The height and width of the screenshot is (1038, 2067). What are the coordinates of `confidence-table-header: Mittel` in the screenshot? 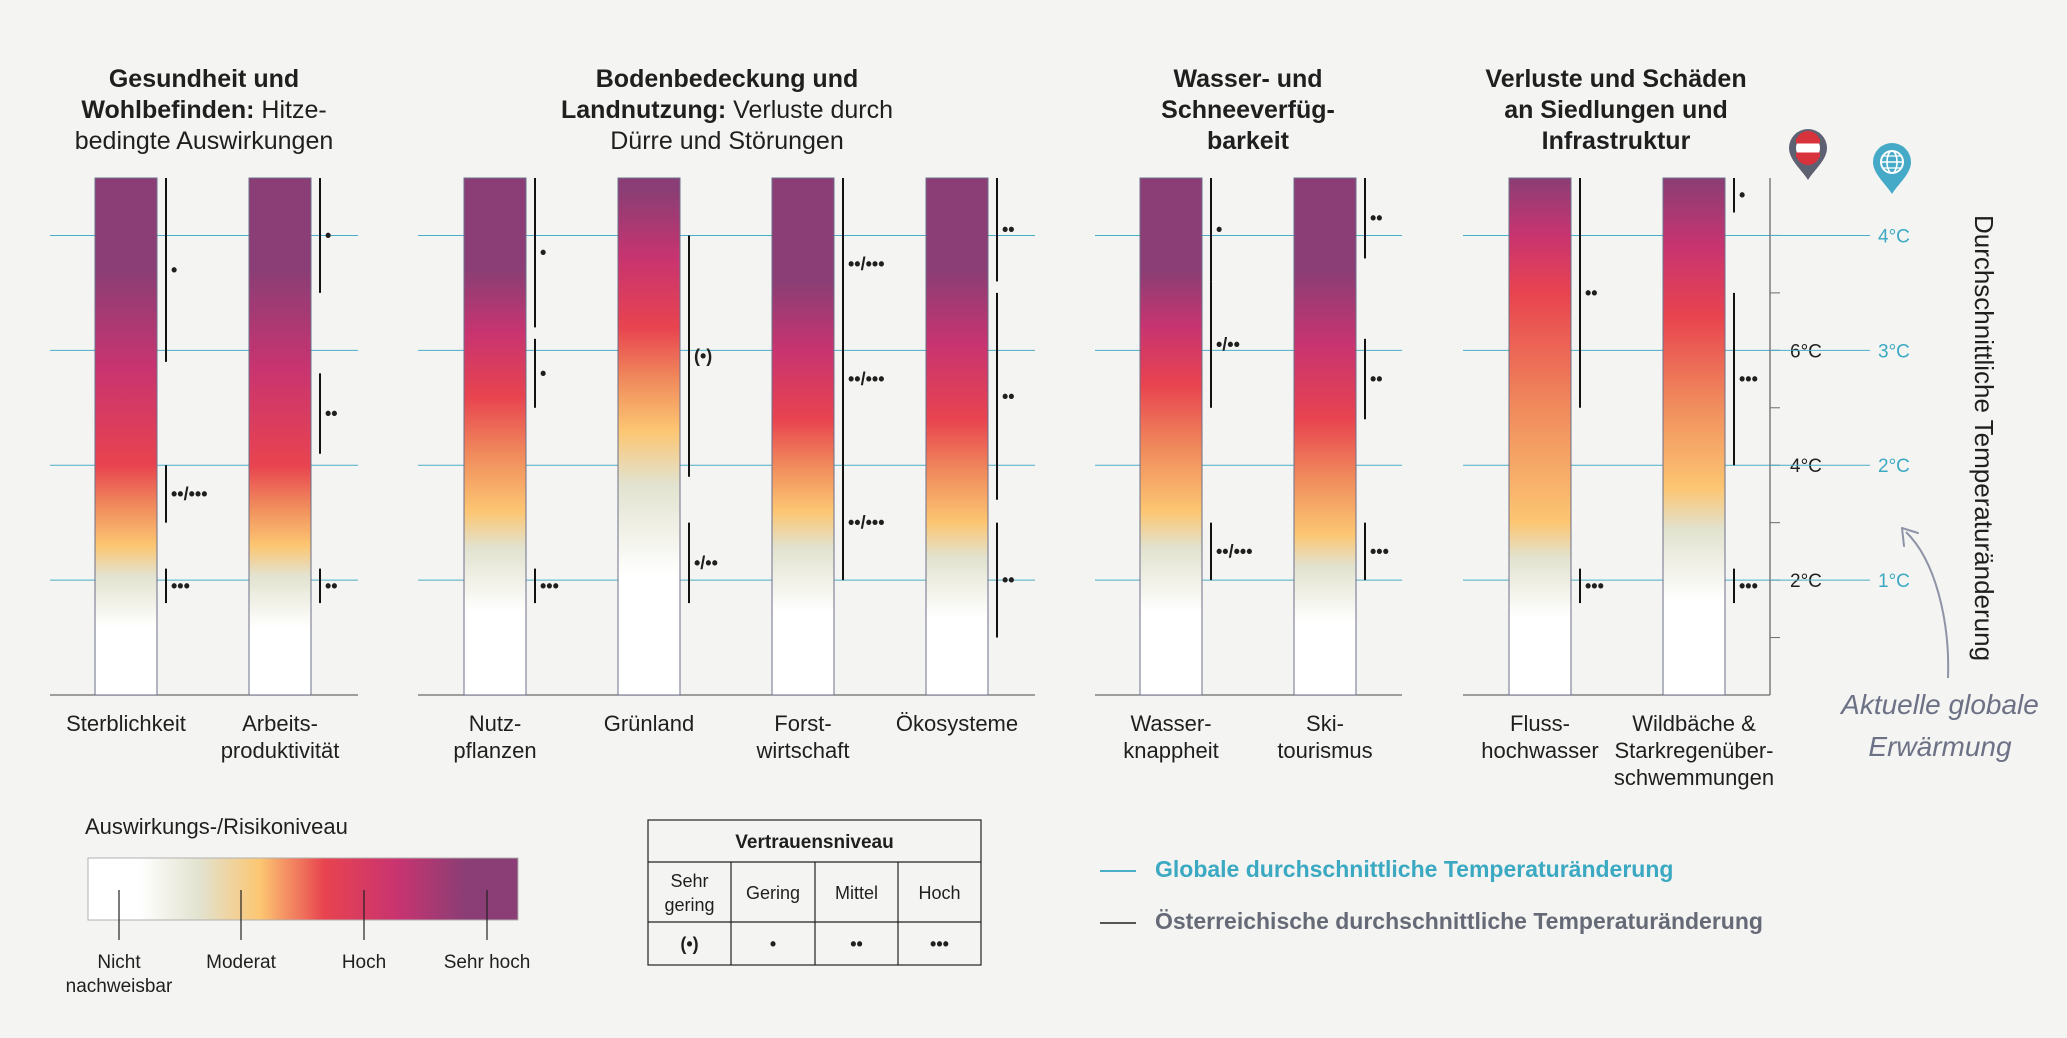 It's located at (856, 893).